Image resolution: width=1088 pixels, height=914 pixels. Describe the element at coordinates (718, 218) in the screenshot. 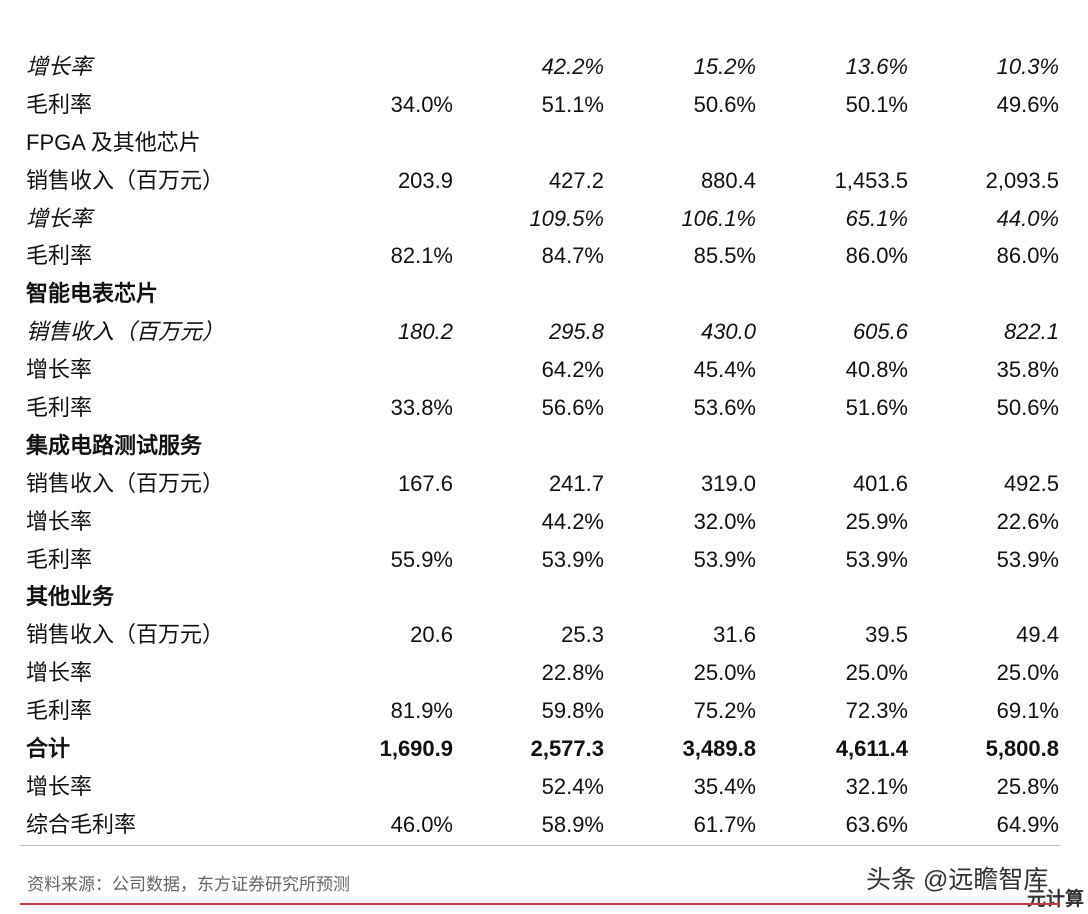

I see `value-cell: 106.1%` at that location.